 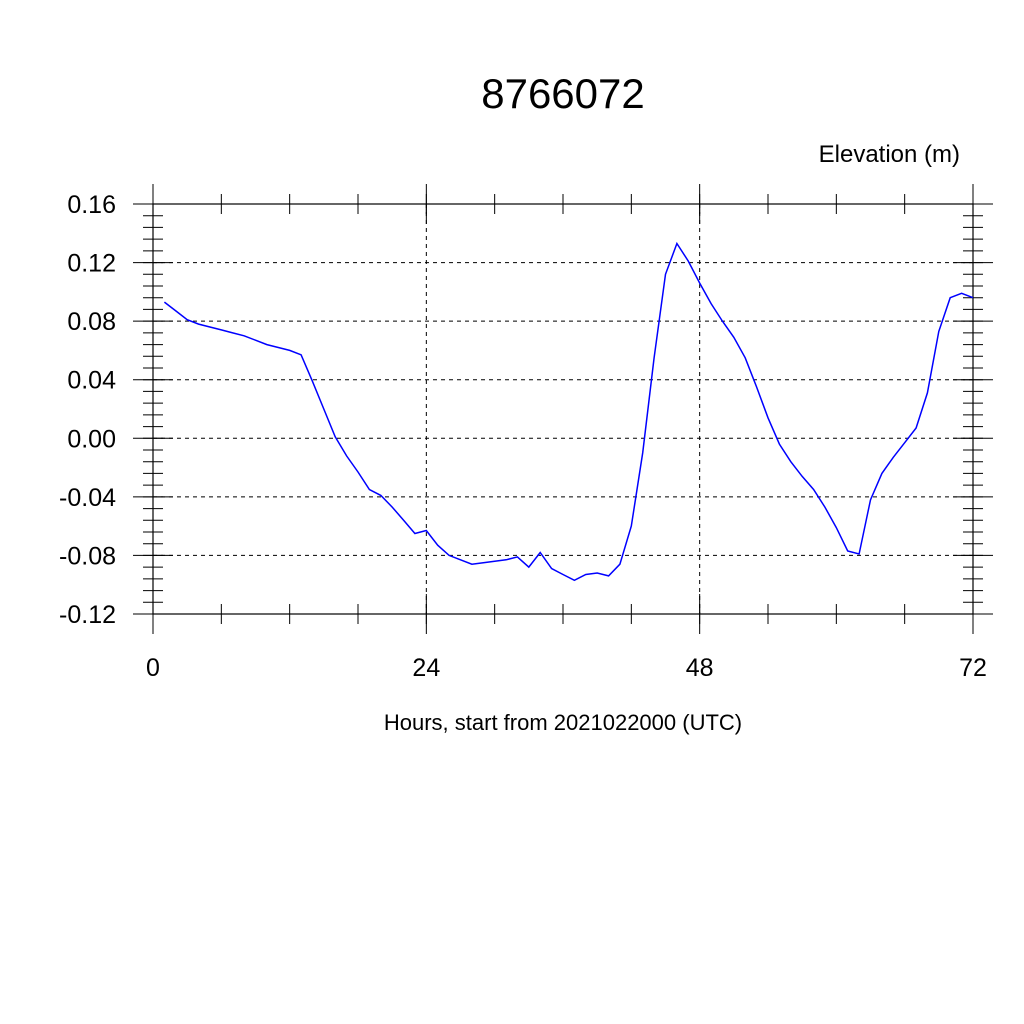 What do you see at coordinates (700, 668) in the screenshot?
I see `x-tick-label: 48` at bounding box center [700, 668].